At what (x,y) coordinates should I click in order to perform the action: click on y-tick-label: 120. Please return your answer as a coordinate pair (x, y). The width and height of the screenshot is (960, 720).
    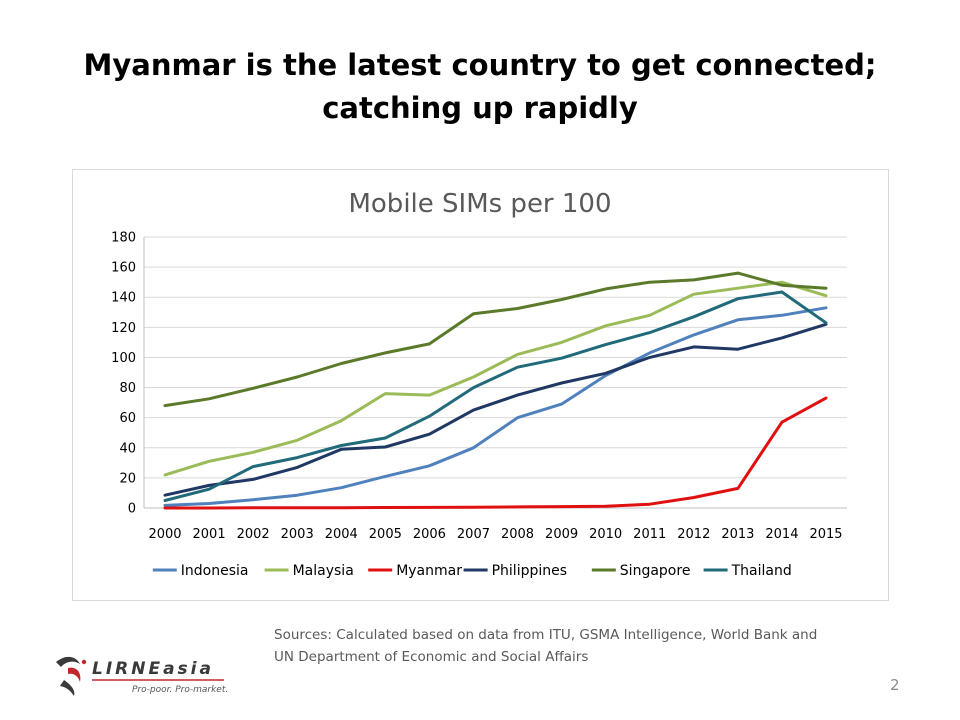
    Looking at the image, I should click on (123, 328).